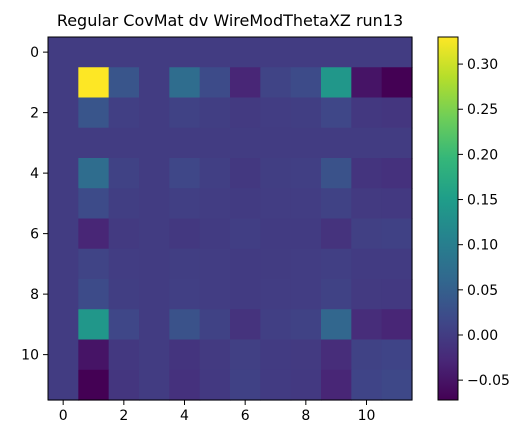  I want to click on colorbar-tick-label: 0.25, so click(482, 110).